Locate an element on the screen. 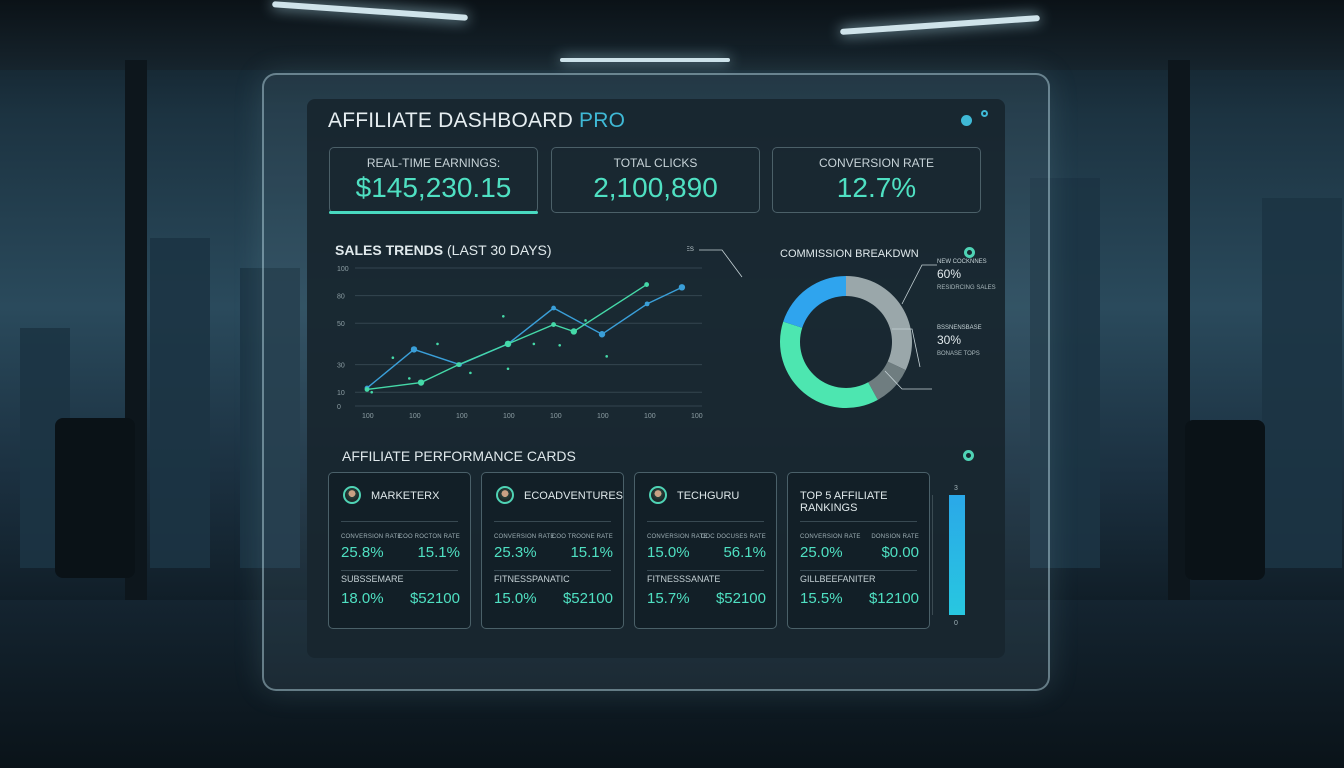  kpi-value: $145,230.15 is located at coordinates (433, 187).